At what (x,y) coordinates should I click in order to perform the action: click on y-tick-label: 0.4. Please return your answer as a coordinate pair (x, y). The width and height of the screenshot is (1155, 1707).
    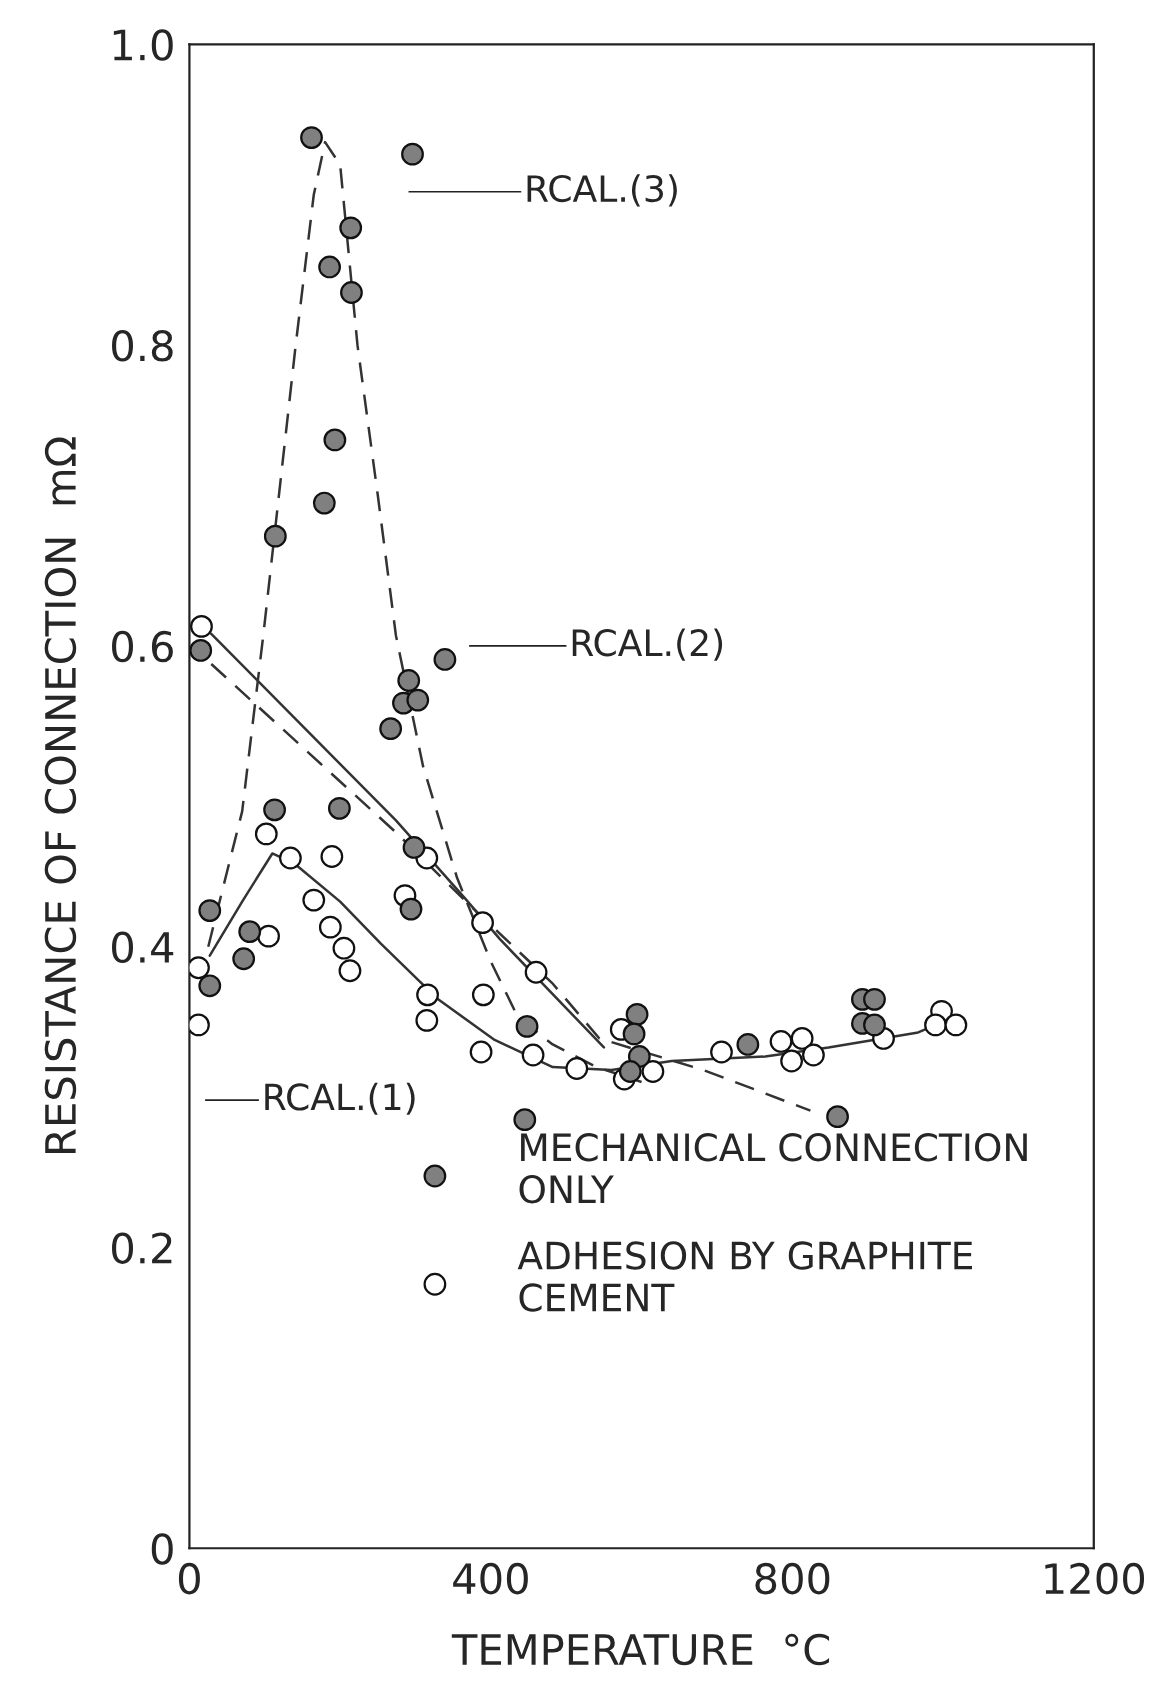
    Looking at the image, I should click on (143, 947).